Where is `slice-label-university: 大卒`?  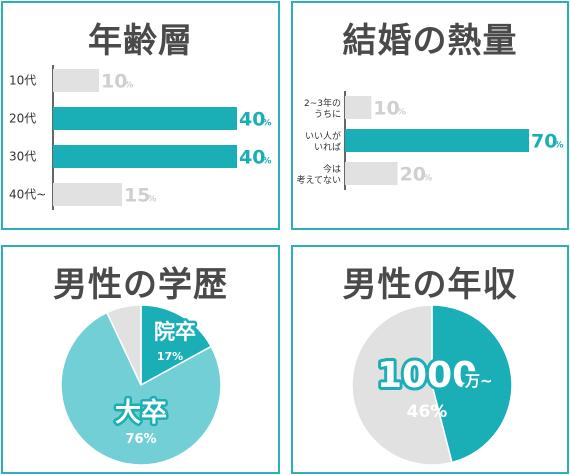
slice-label-university: 大卒 is located at coordinates (141, 412).